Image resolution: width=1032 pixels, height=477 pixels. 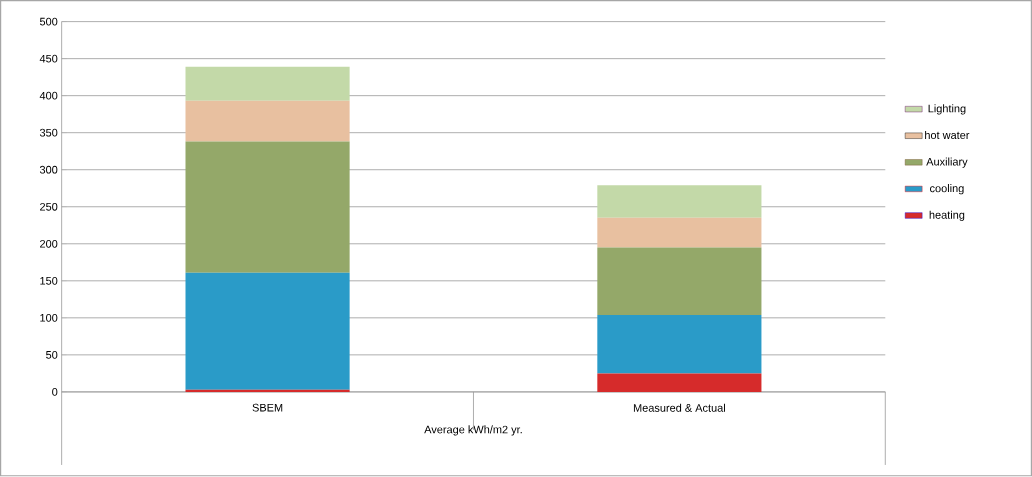 I want to click on y-tick-label: 0, so click(x=55, y=392).